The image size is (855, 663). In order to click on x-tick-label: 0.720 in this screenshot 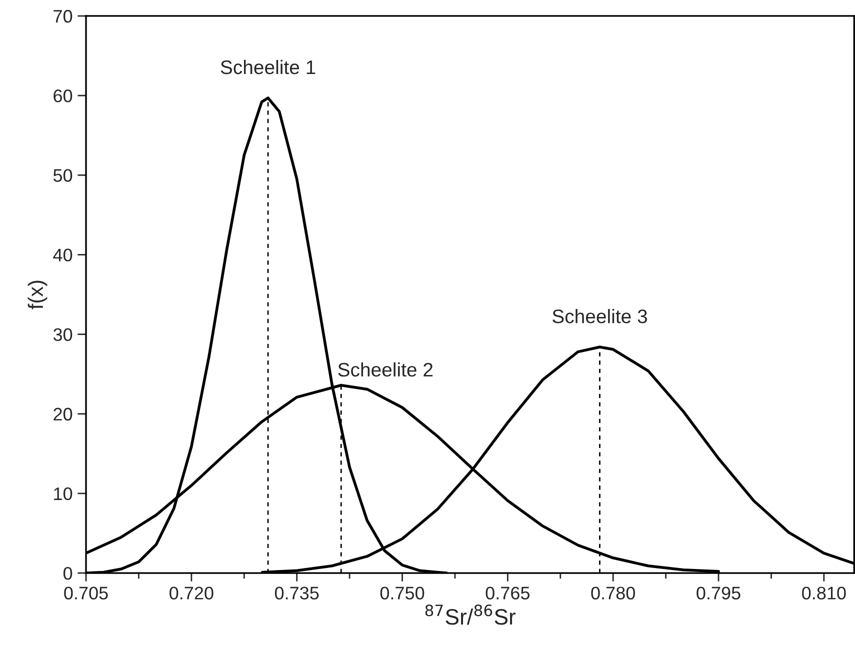, I will do `click(192, 593)`.